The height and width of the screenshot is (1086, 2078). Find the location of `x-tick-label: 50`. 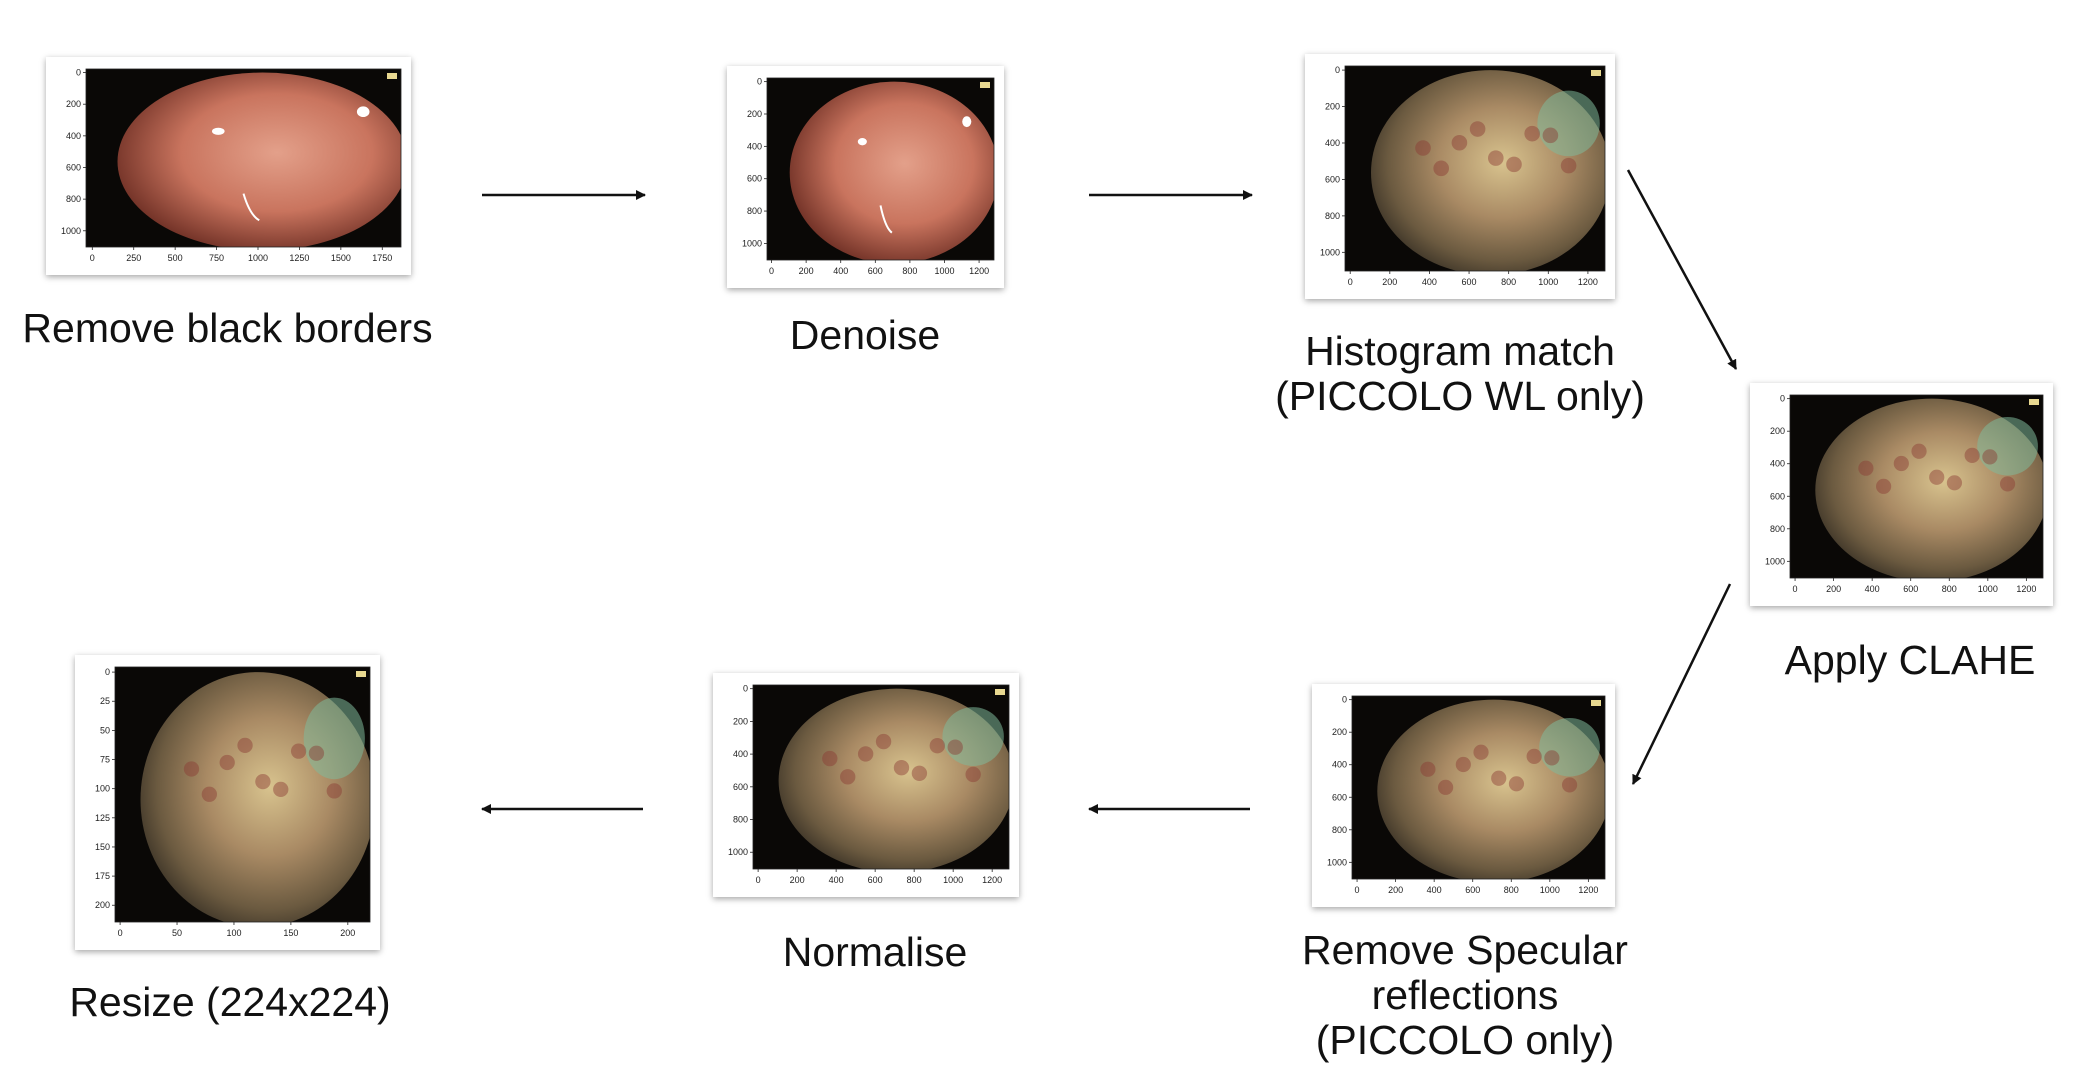

x-tick-label: 50 is located at coordinates (177, 933).